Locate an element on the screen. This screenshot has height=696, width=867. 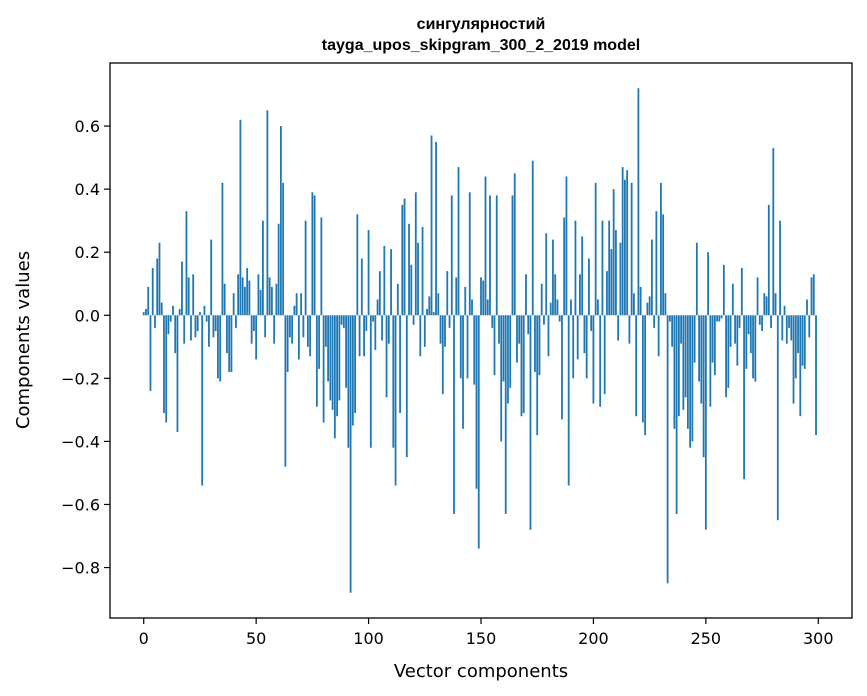
y-tick-label: −0.4 is located at coordinates (80, 441).